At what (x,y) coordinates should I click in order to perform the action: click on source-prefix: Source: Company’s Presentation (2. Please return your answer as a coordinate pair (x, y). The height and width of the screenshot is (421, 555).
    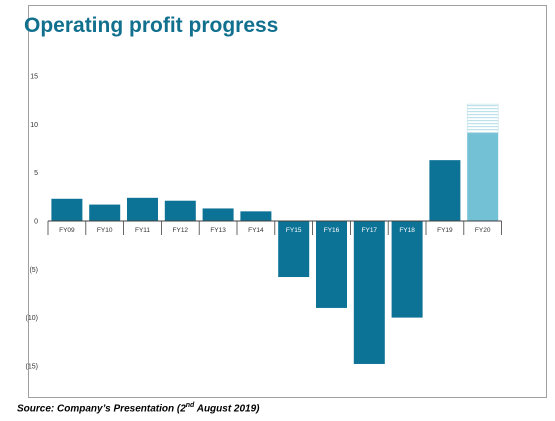
    Looking at the image, I should click on (101, 409).